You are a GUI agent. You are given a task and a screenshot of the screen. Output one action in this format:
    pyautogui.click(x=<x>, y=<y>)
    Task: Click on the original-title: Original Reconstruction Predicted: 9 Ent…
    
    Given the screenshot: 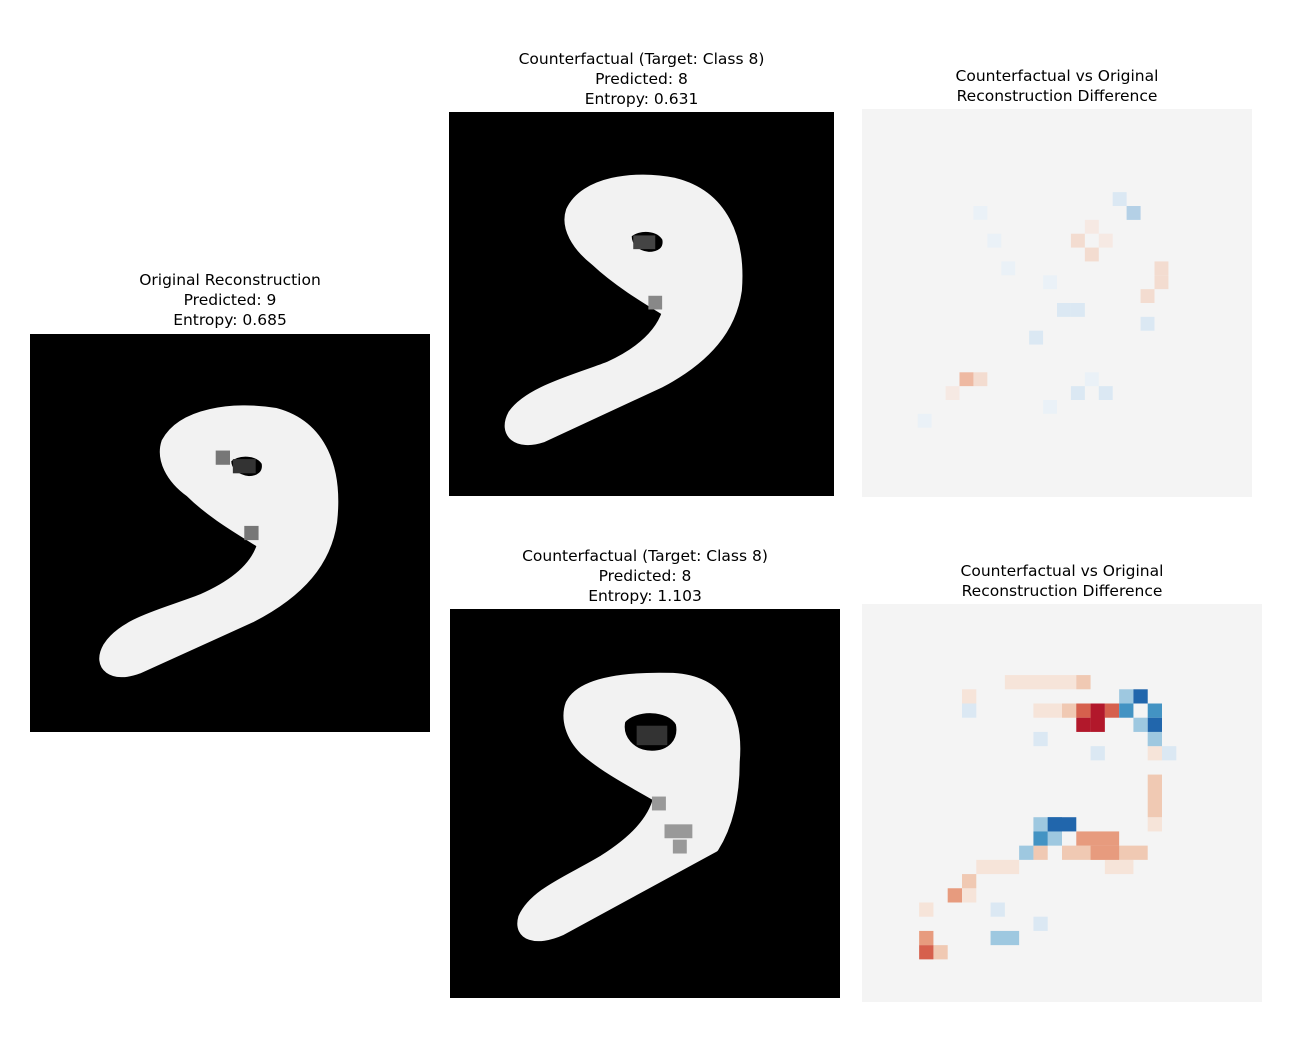 What is the action you would take?
    pyautogui.click(x=230, y=300)
    